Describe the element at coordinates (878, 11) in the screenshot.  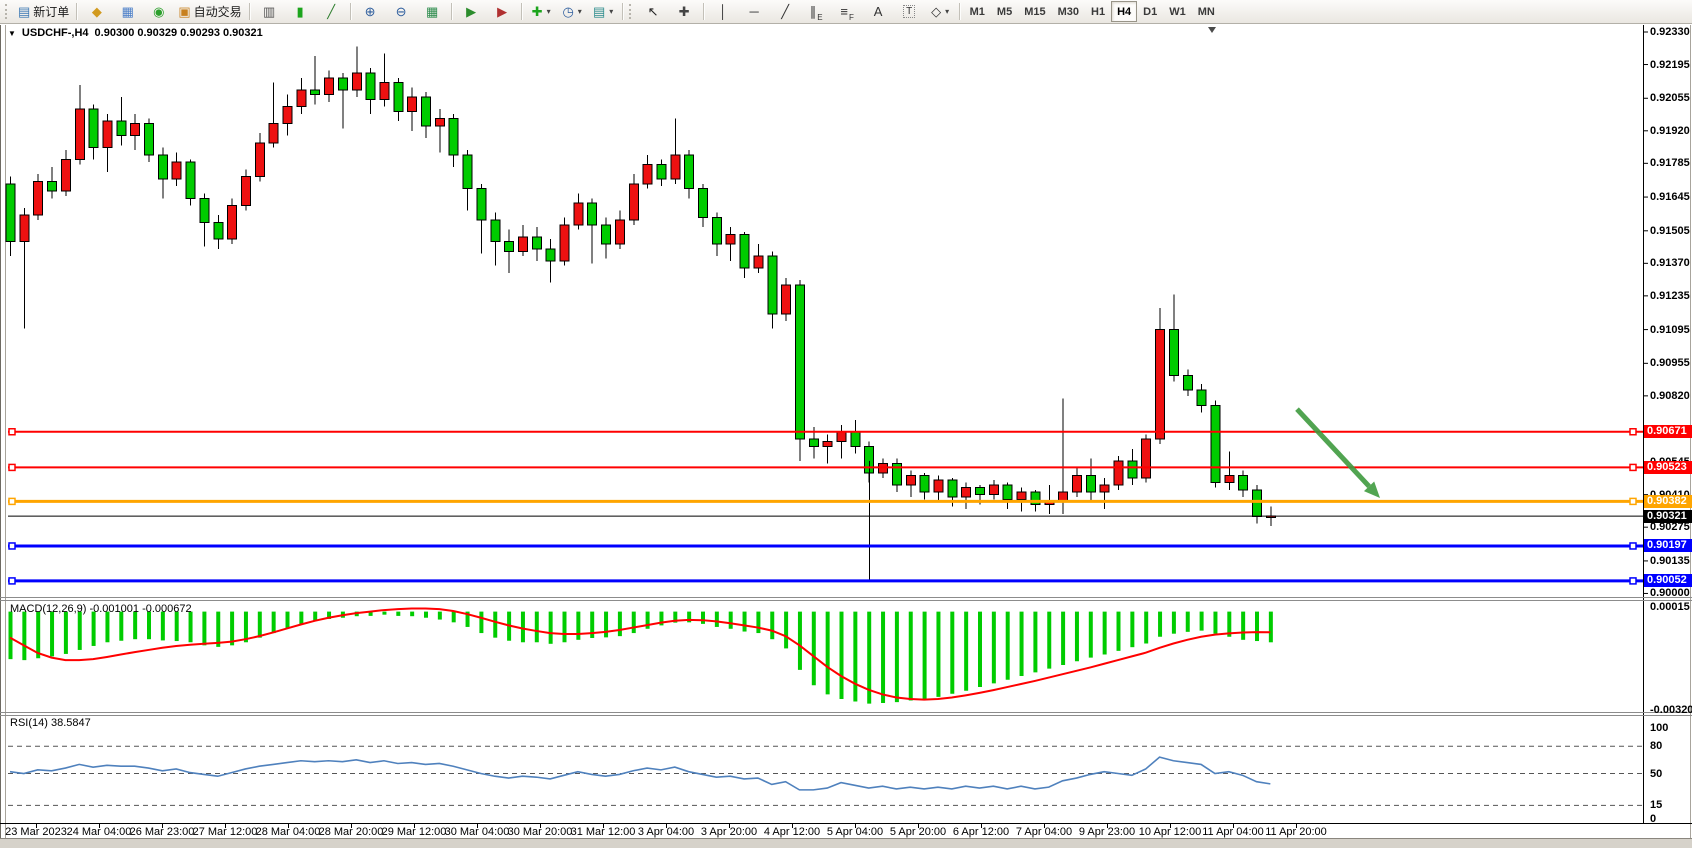
I see `text-button: A` at that location.